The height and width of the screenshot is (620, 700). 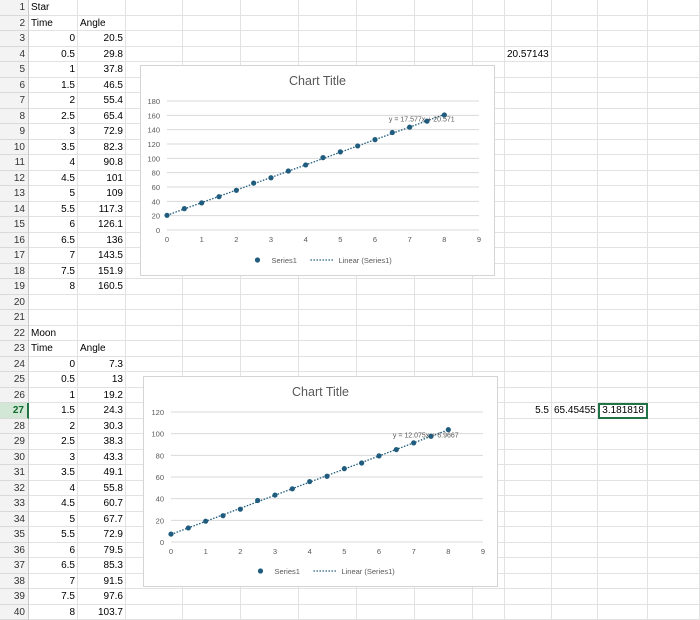 What do you see at coordinates (102, 70) in the screenshot?
I see `cell: 37.8` at bounding box center [102, 70].